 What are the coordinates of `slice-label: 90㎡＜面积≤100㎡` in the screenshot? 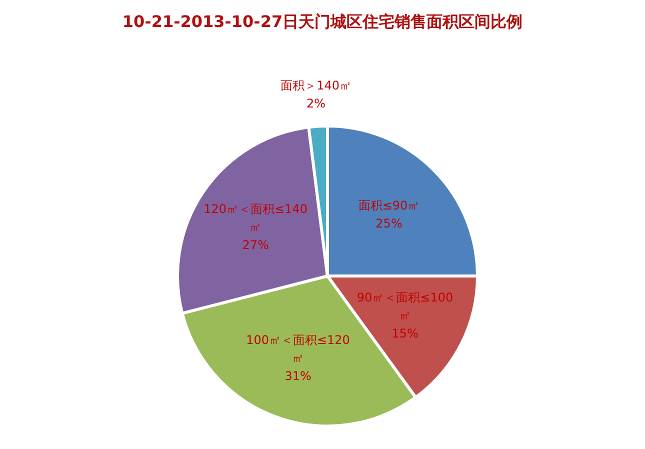 It's located at (405, 306).